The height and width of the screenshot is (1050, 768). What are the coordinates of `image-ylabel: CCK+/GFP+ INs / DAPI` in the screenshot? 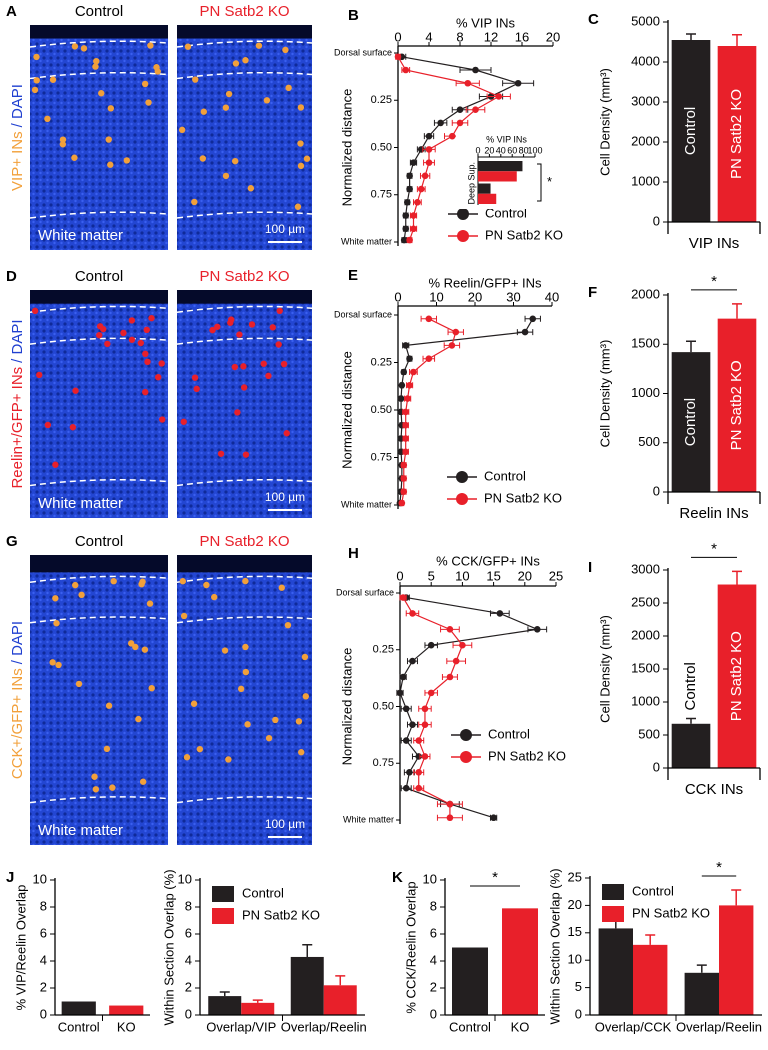 It's located at (17, 700).